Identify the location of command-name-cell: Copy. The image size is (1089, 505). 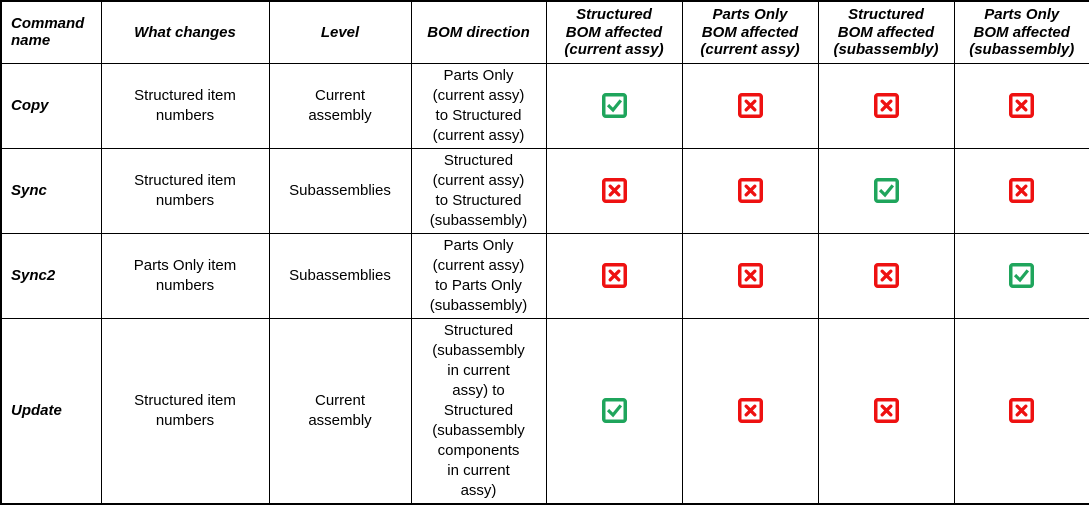
(51, 105).